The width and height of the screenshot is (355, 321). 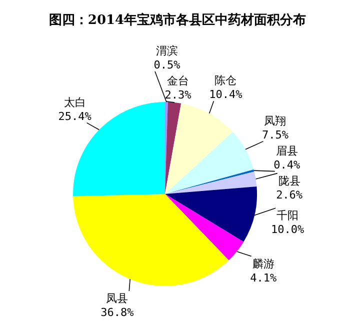 What do you see at coordinates (178, 95) in the screenshot?
I see `data-label: 2.3%` at bounding box center [178, 95].